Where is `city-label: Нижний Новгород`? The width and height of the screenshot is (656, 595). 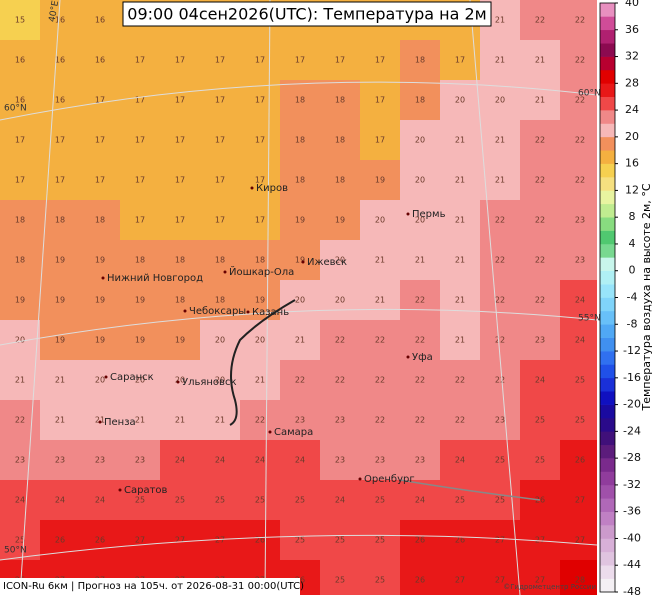 city-label: Нижний Новгород is located at coordinates (155, 278).